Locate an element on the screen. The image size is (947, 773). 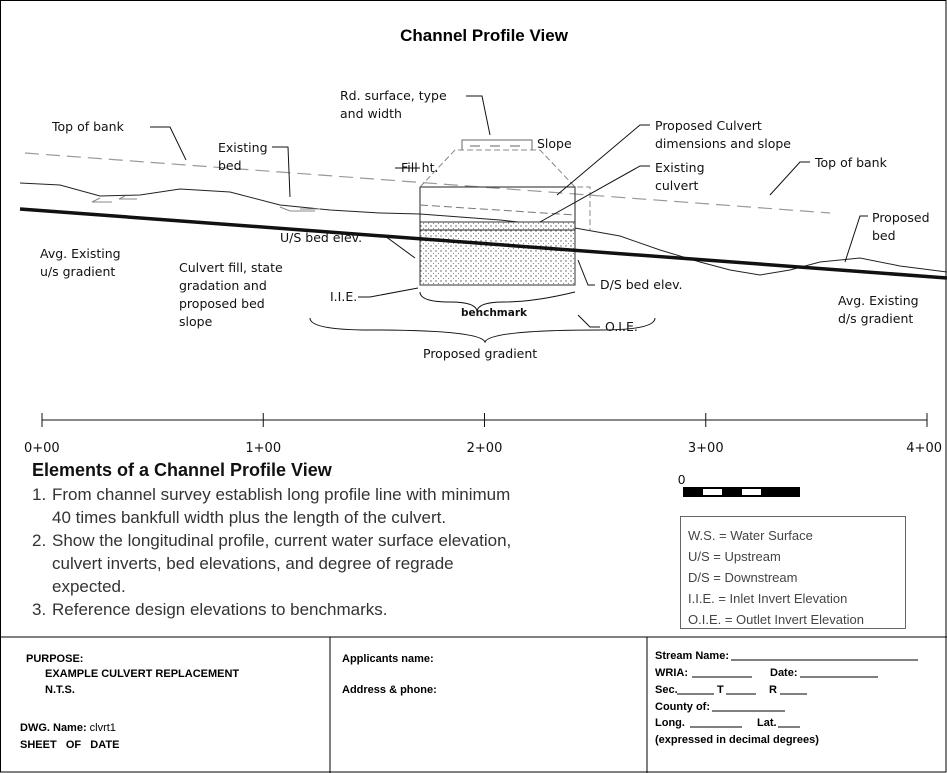
gradient-line is located at coordinates (483, 243).